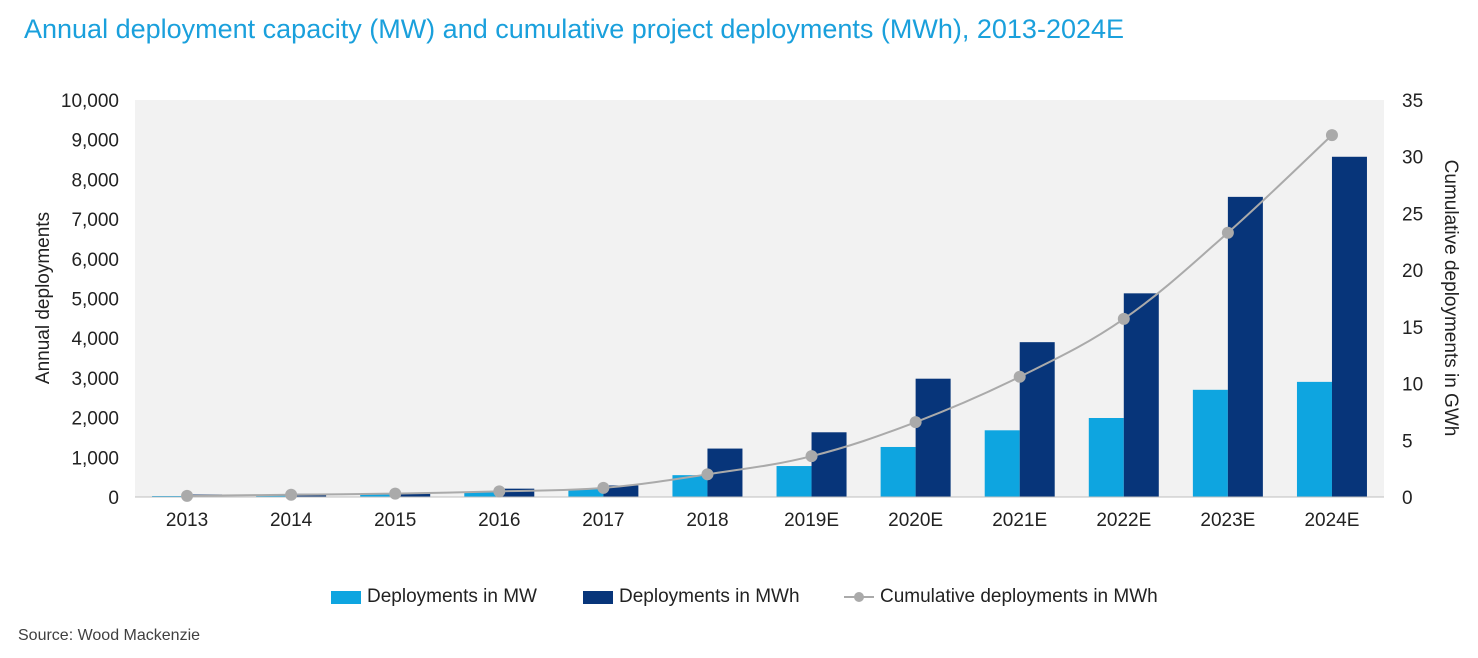 The width and height of the screenshot is (1478, 658). Describe the element at coordinates (95, 419) in the screenshot. I see `y-tick-label: 2,000` at that location.